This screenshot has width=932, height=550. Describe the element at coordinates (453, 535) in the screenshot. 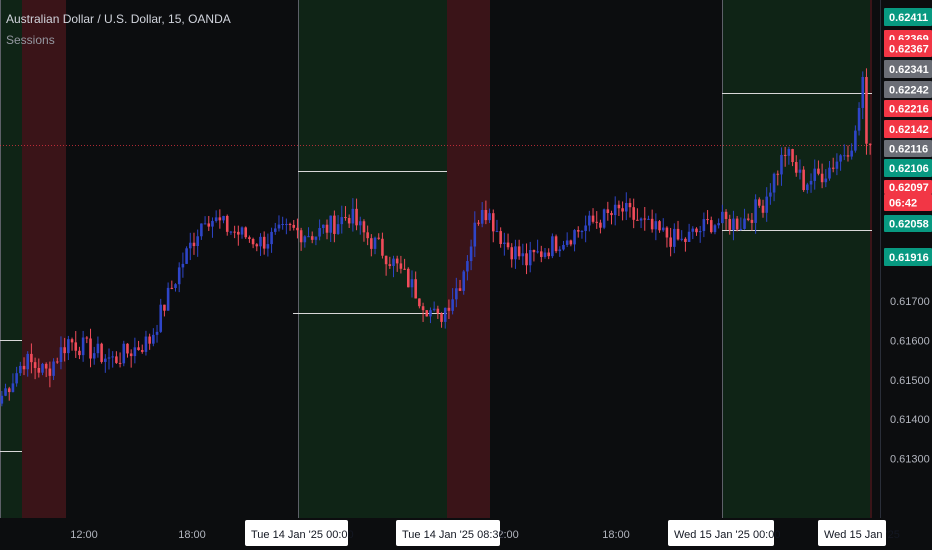

I see `x-tick-tag-label: Tue 14 Jan '25 08:30` at that location.